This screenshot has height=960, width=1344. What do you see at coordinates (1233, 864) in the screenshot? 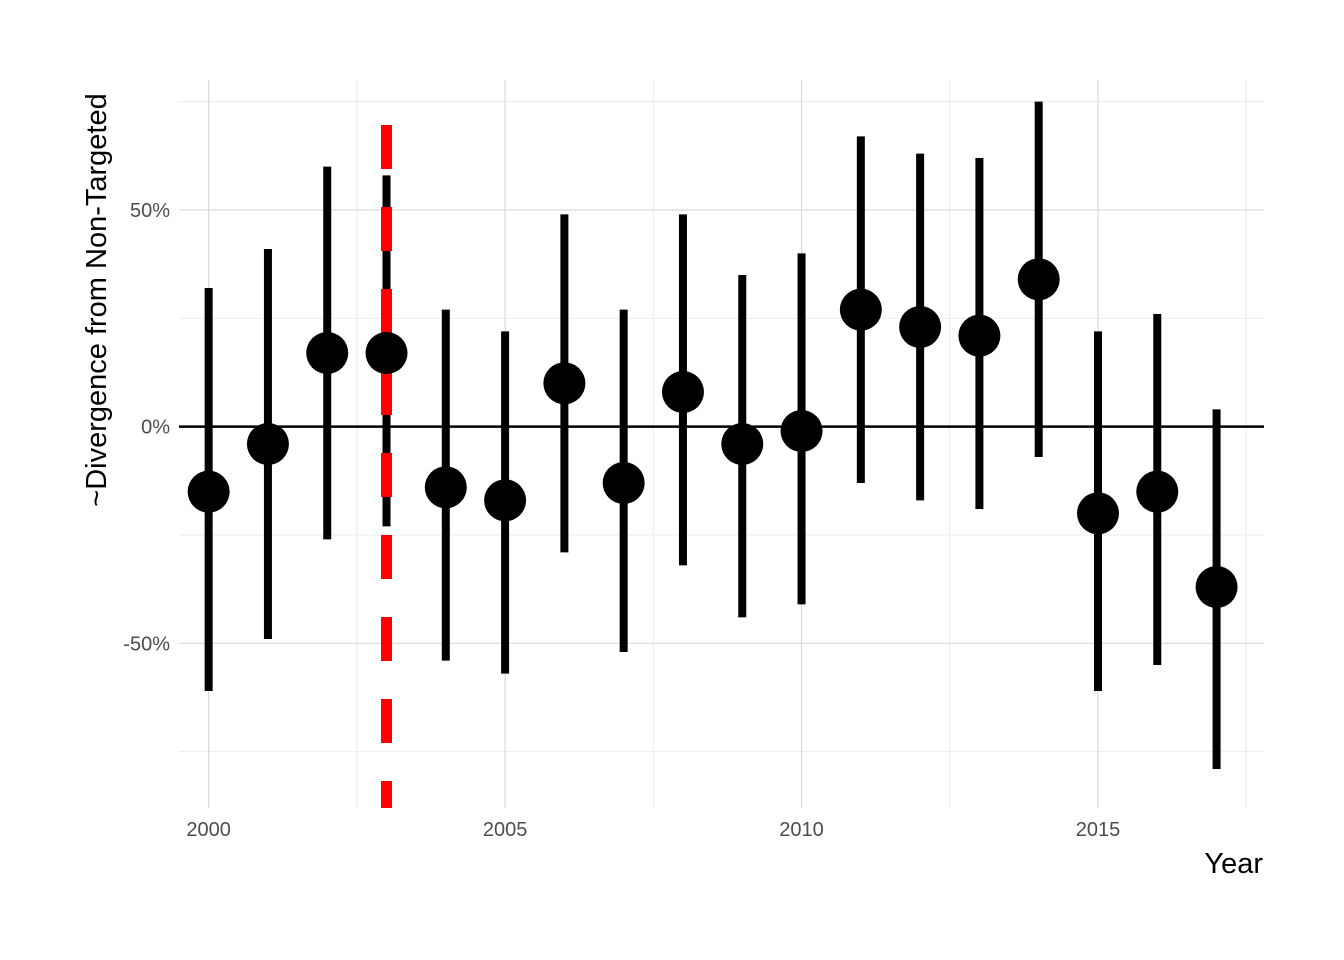
I see `x-axis-title: Year` at bounding box center [1233, 864].